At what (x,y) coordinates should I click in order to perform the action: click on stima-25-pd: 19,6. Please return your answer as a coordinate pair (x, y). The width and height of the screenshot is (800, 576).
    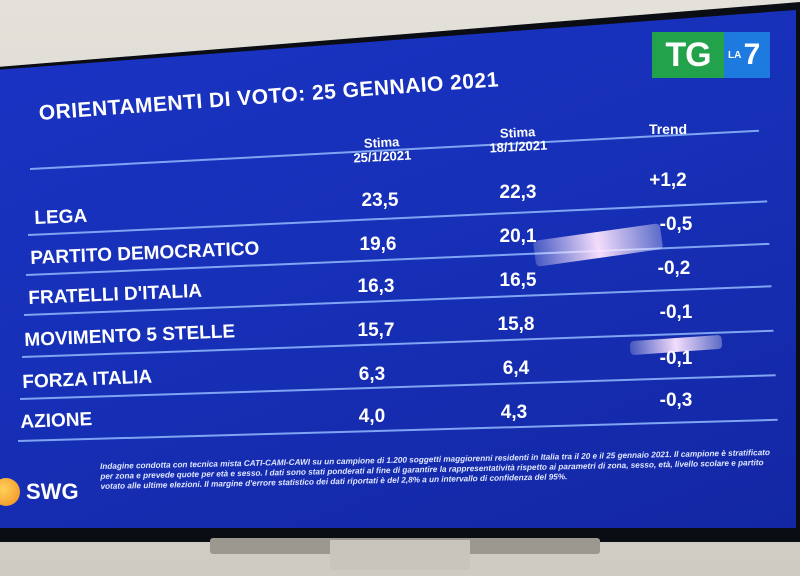
    Looking at the image, I should click on (378, 244).